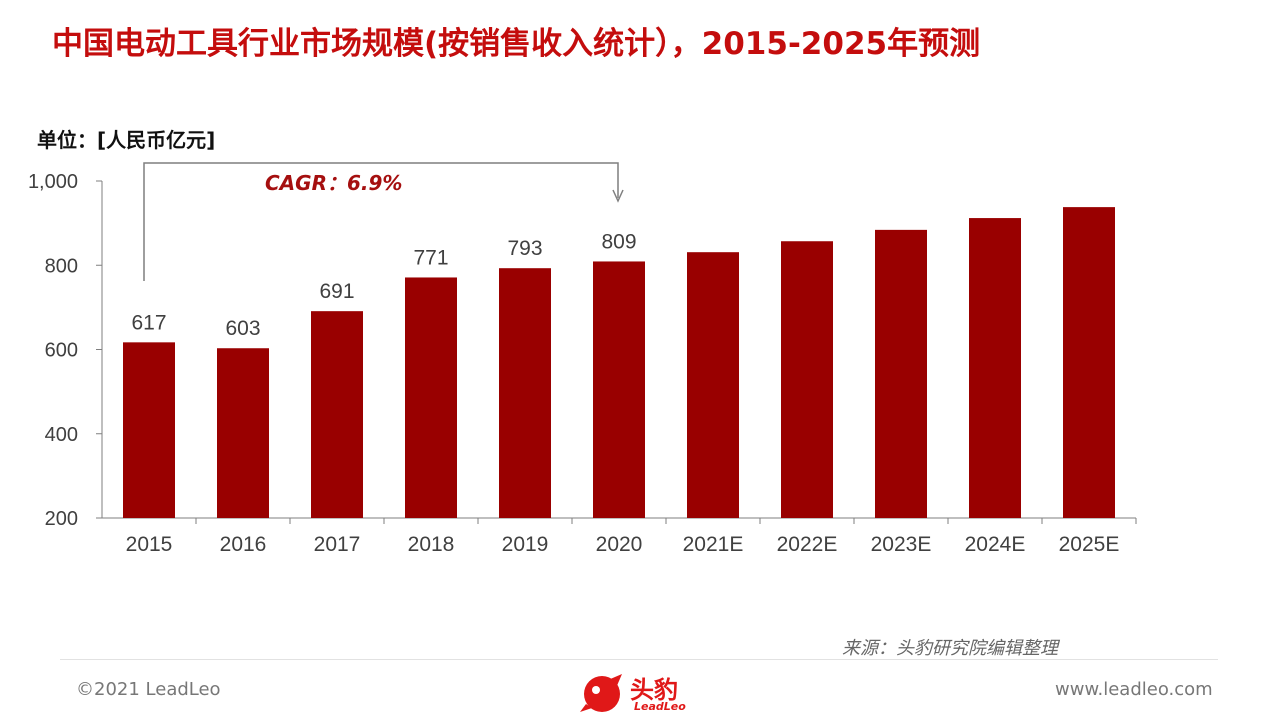  What do you see at coordinates (654, 690) in the screenshot?
I see `logo-text: 头豹` at bounding box center [654, 690].